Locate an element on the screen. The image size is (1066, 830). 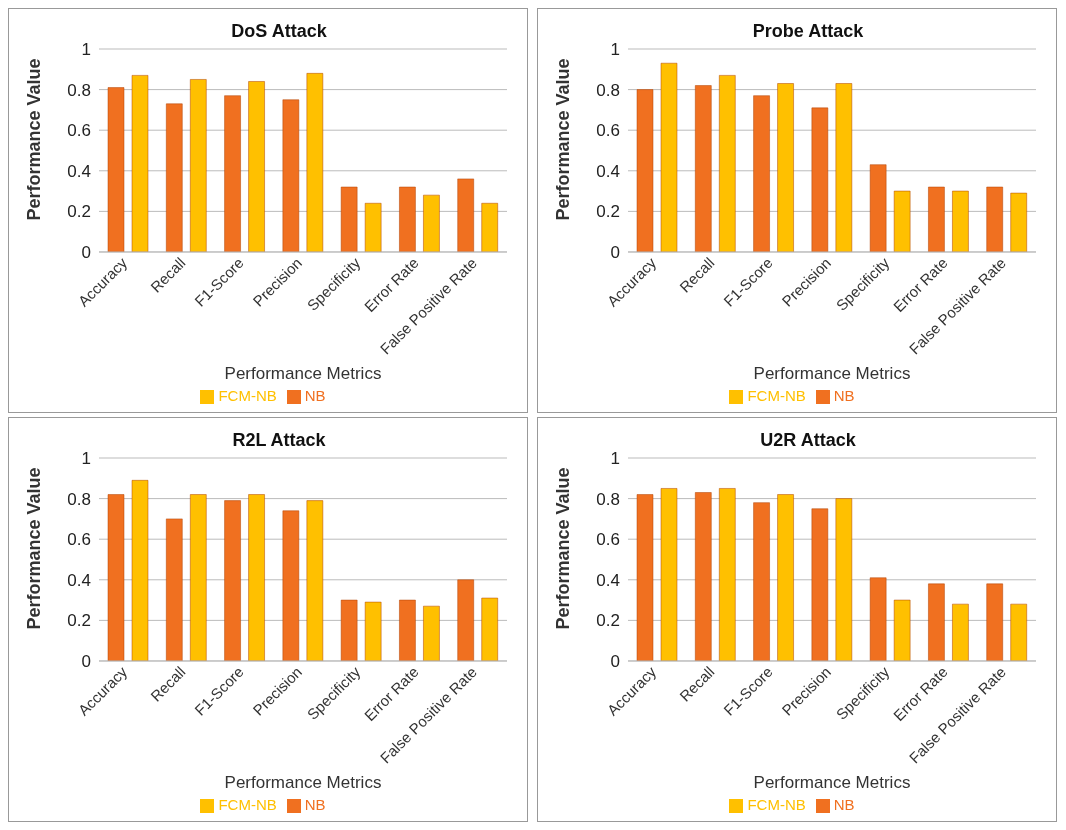
chart-title: Probe Attack is located at coordinates (808, 31).